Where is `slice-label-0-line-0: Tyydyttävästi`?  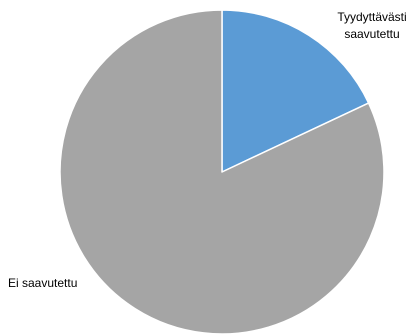 slice-label-0-line-0: Tyydyttävästi is located at coordinates (371, 17).